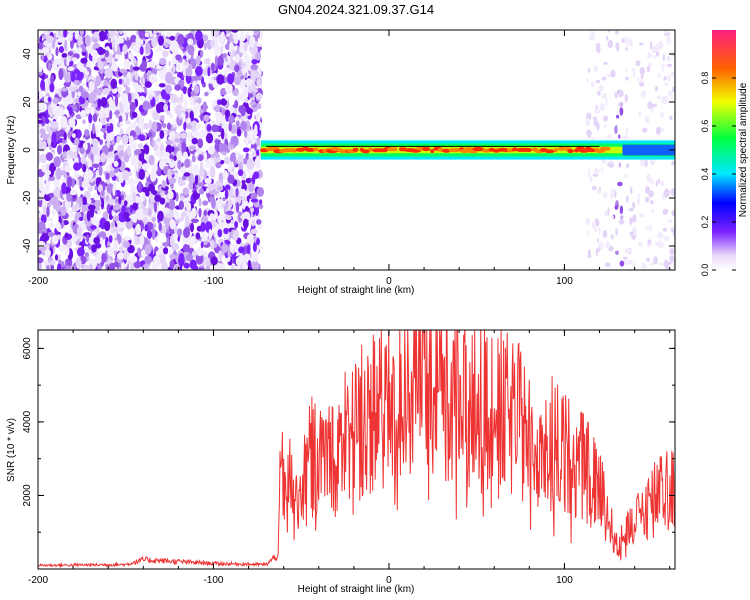 This screenshot has height=600, width=750. What do you see at coordinates (38, 580) in the screenshot?
I see `x-tick-label: -200` at bounding box center [38, 580].